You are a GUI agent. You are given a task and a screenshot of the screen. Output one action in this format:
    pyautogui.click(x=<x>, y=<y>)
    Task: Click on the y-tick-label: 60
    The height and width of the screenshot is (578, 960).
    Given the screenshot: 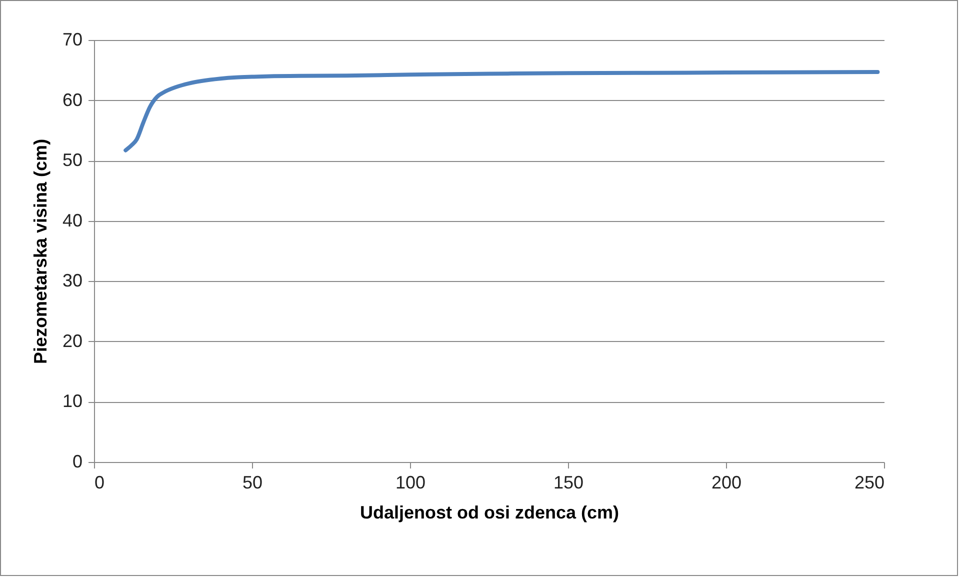 What is the action you would take?
    pyautogui.click(x=72, y=100)
    